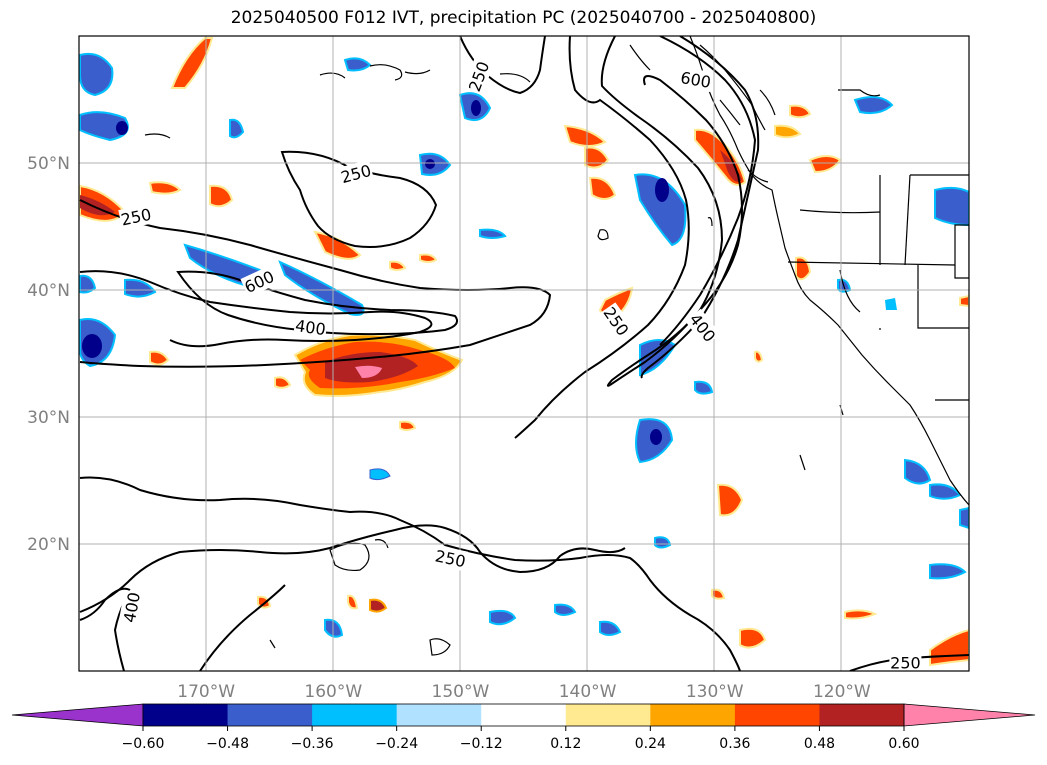  I want to click on contour-label-text: 250, so click(905, 662).